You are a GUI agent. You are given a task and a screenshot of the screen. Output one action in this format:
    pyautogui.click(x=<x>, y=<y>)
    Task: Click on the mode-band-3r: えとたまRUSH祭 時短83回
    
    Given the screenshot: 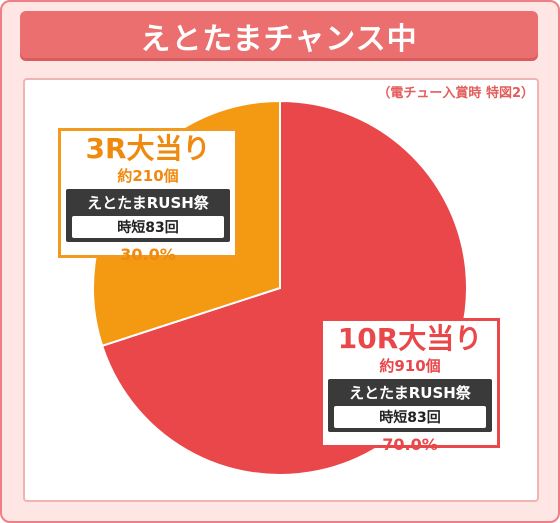 What is the action you would take?
    pyautogui.click(x=148, y=215)
    